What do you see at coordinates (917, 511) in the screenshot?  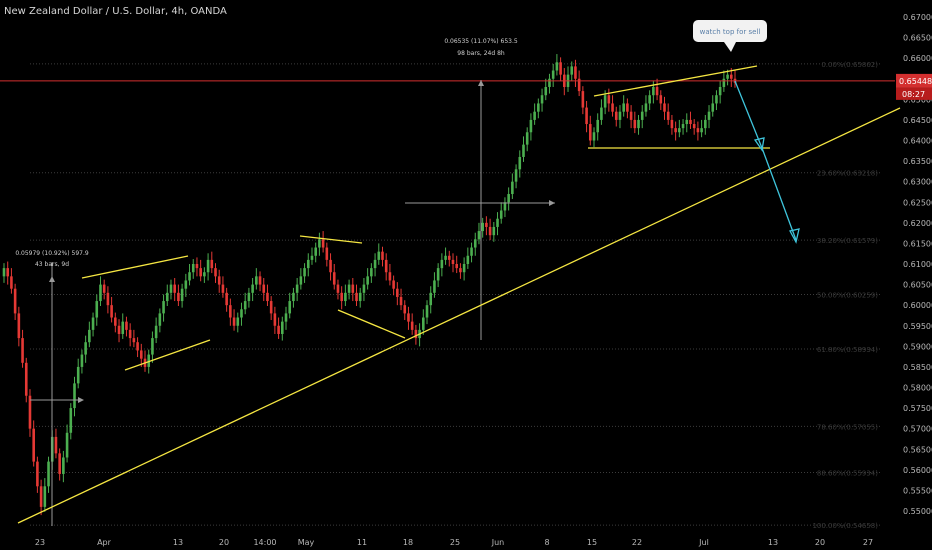 I see `y-tick-label: 0.55000` at bounding box center [917, 511].